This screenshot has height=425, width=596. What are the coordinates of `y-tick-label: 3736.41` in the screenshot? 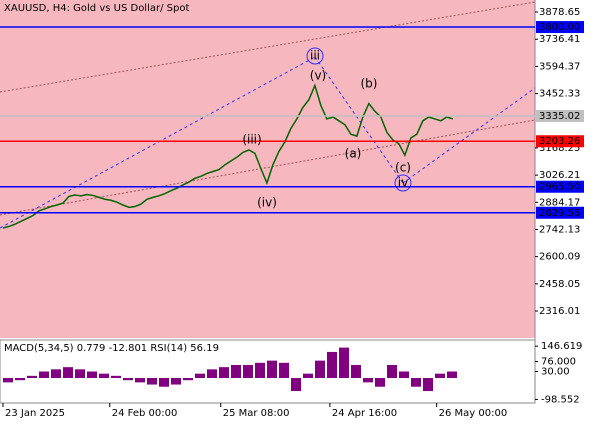 It's located at (559, 39).